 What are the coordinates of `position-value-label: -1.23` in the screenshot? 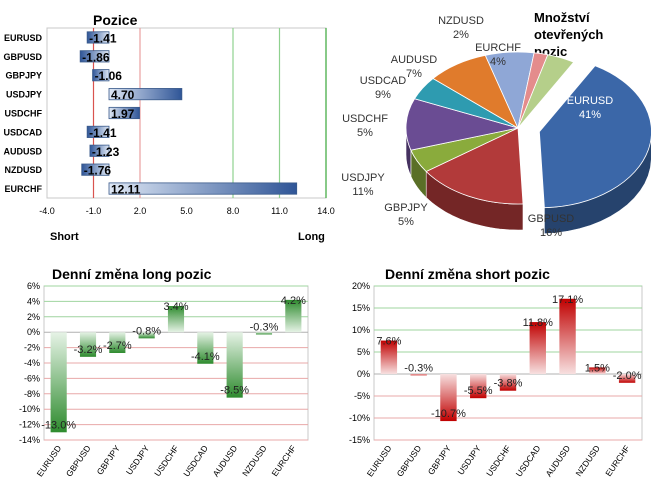 It's located at (106, 152).